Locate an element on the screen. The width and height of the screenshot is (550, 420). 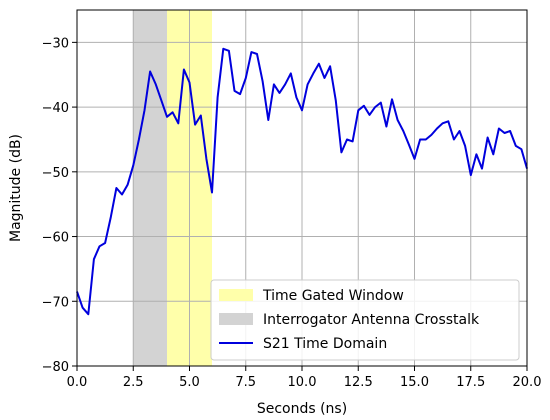
x-tick-label-4: 10.0 is located at coordinates (302, 382).